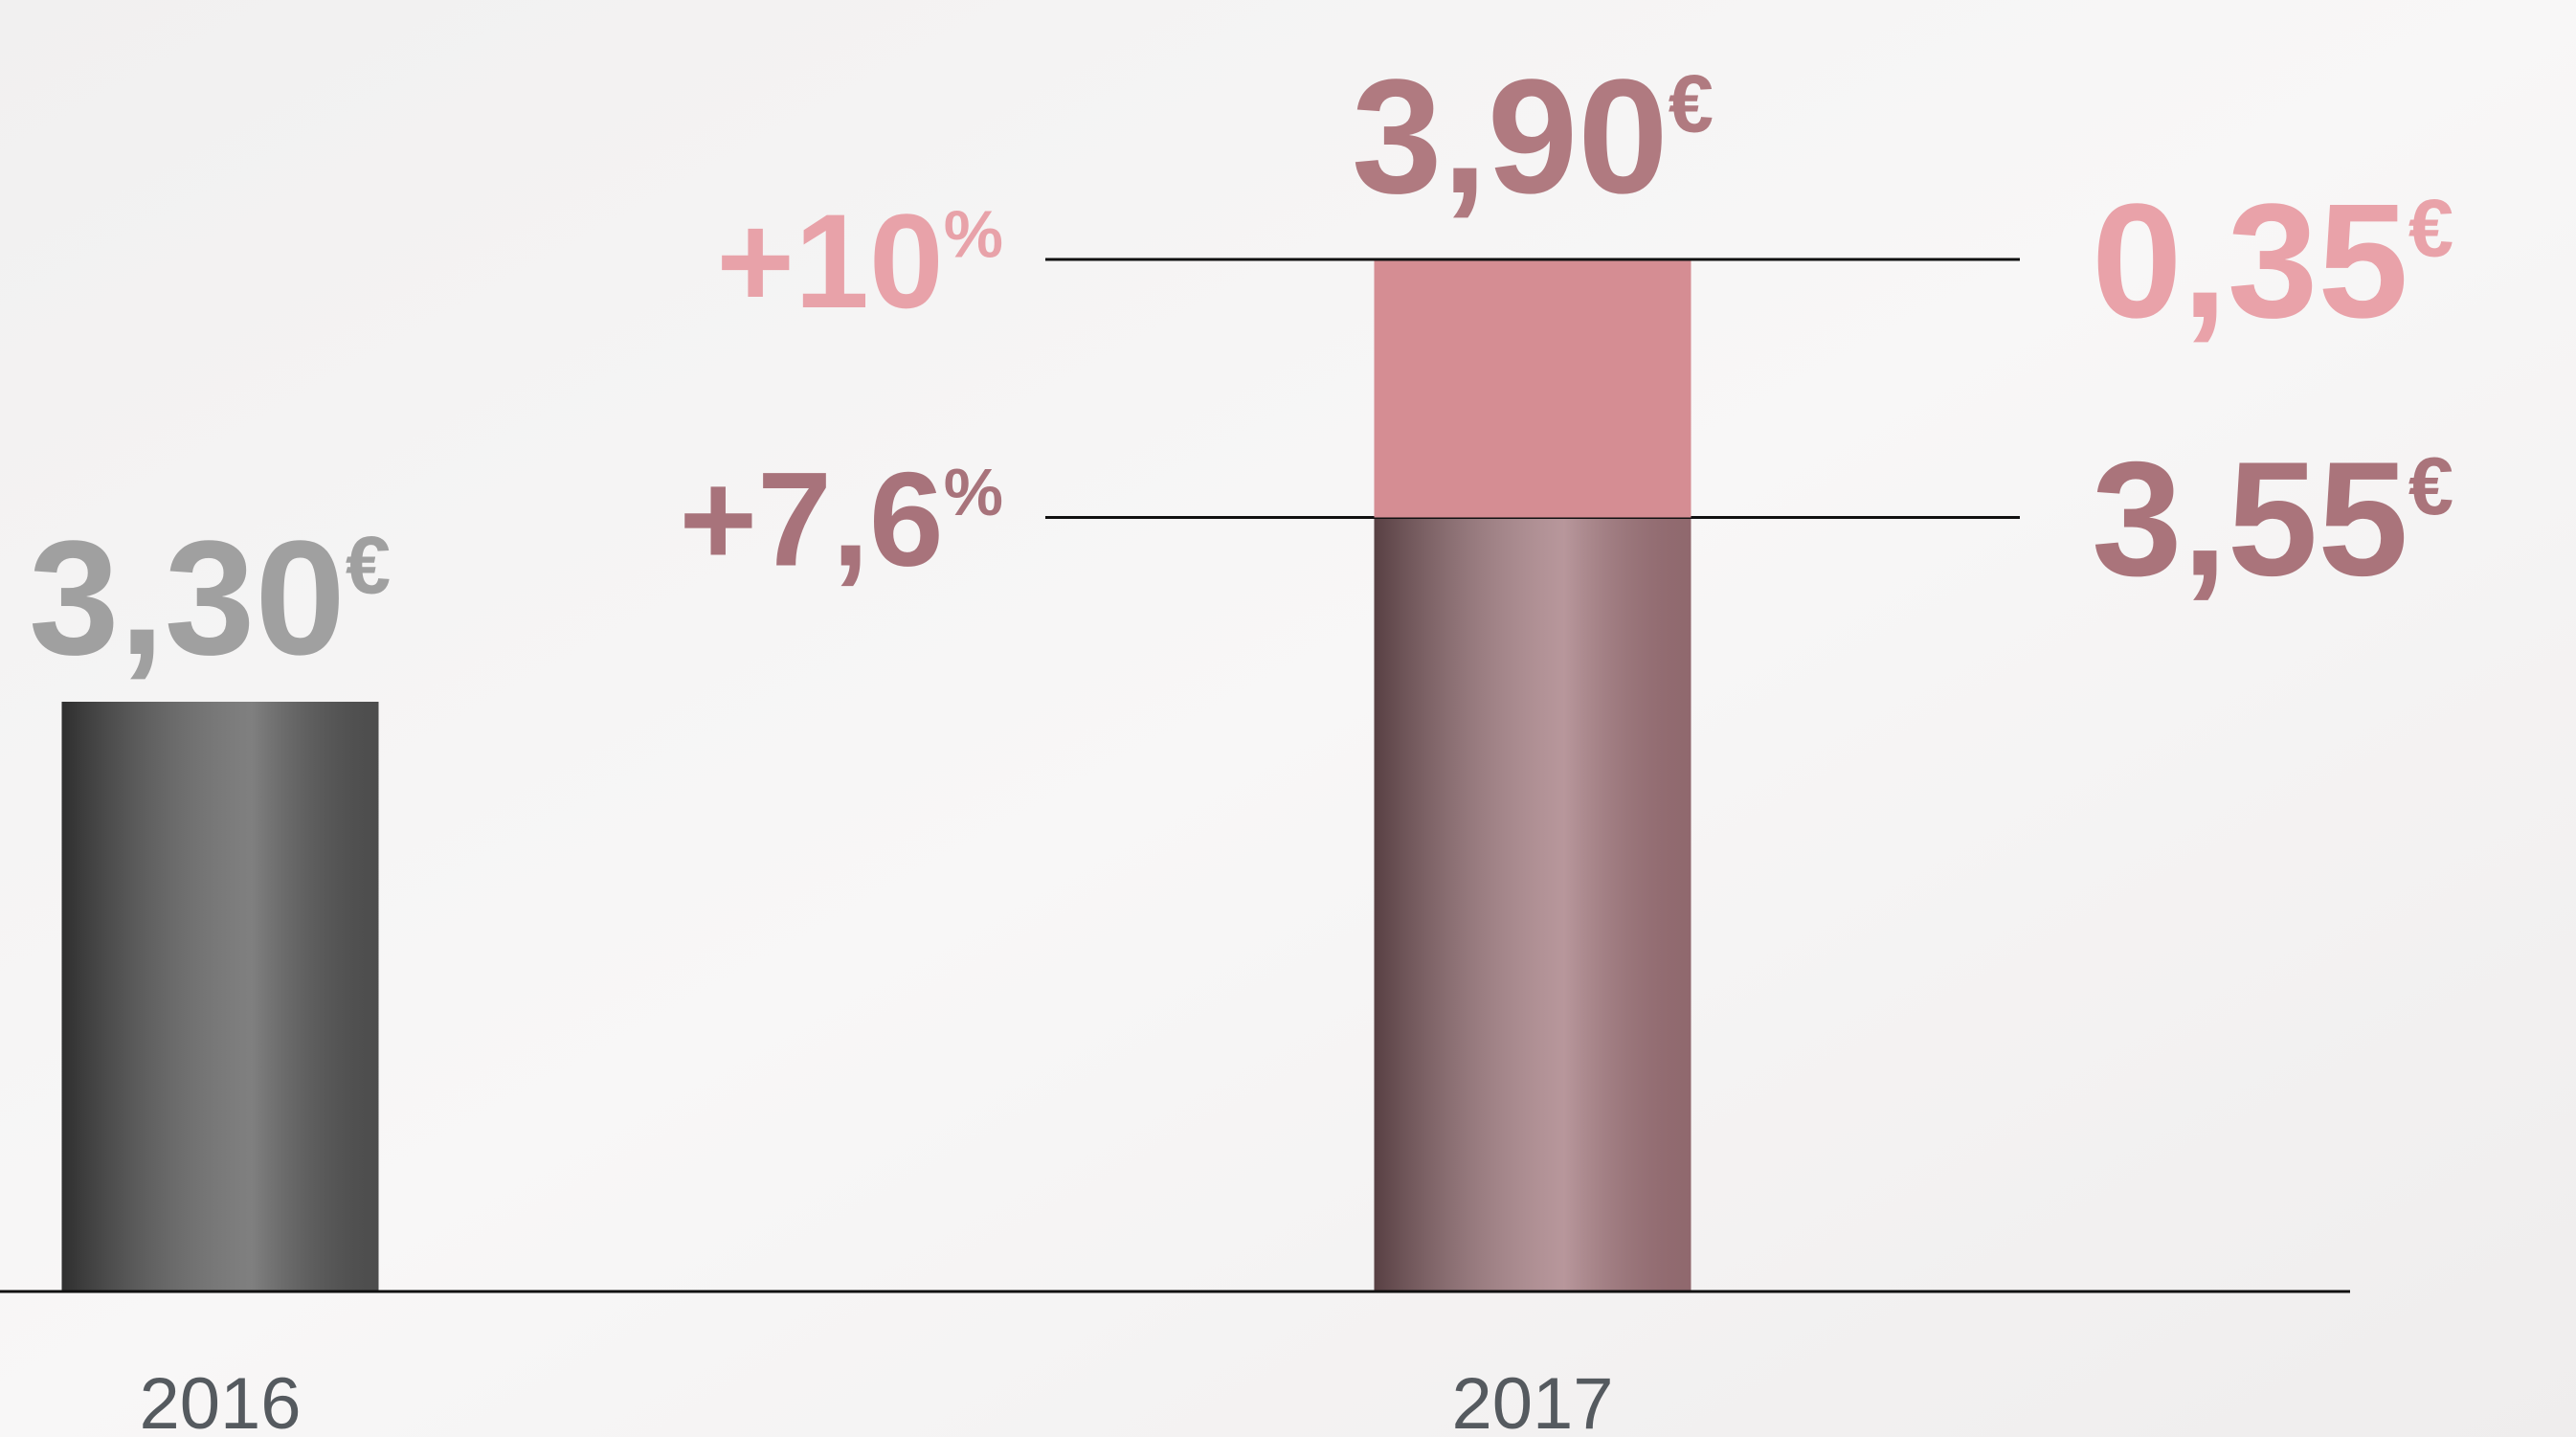 The image size is (2576, 1437). I want to click on bar-segment, so click(1533, 388).